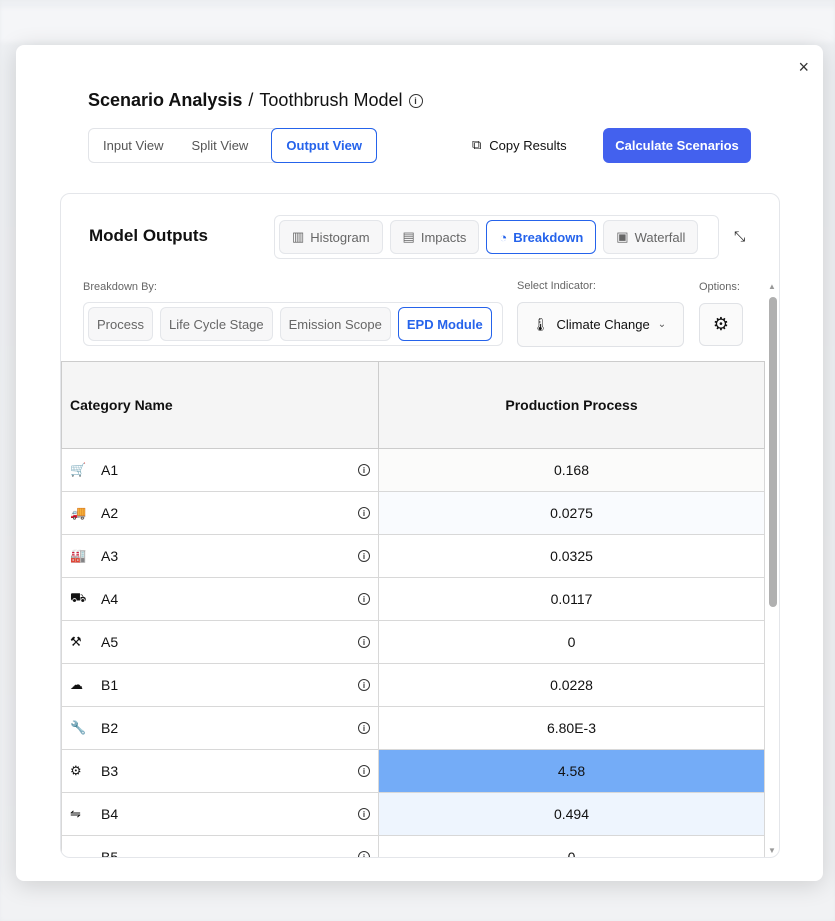 The height and width of the screenshot is (921, 835). I want to click on wrench-icon: 🔧, so click(78, 727).